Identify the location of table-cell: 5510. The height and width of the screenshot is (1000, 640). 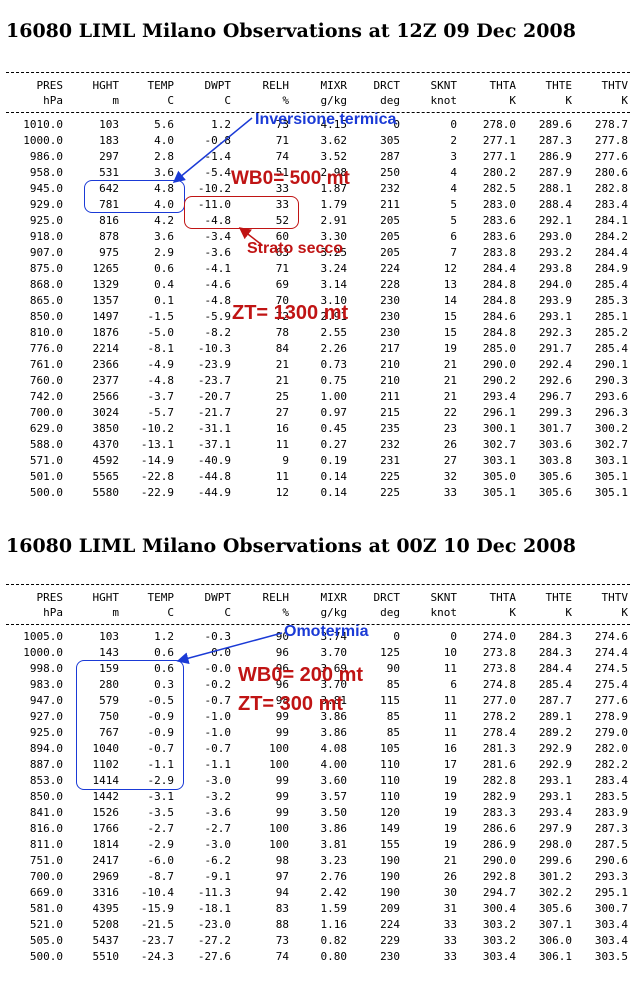
(106, 956).